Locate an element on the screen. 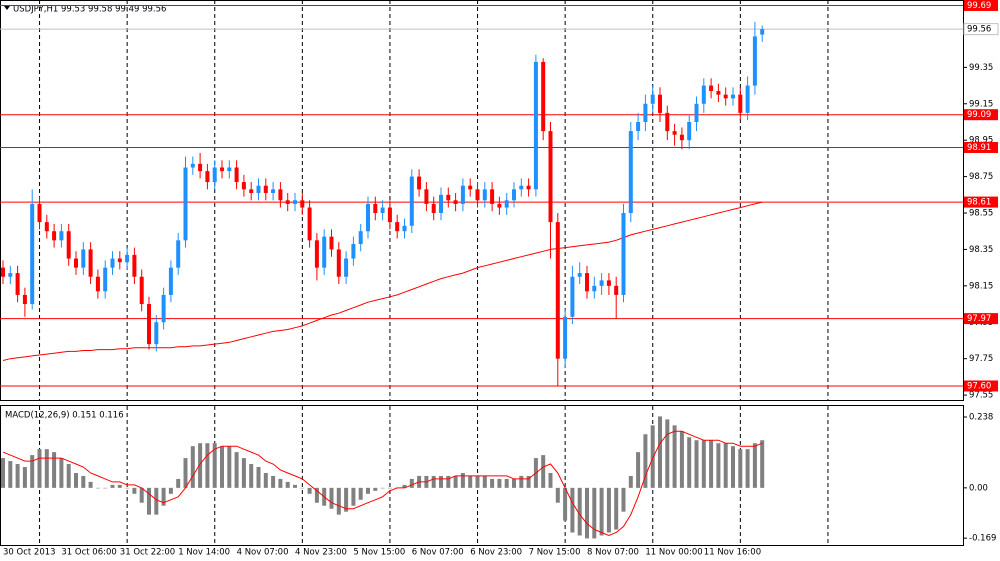 The image size is (1000, 561). x-tick-label: 4 Nov 23:00 is located at coordinates (321, 553).